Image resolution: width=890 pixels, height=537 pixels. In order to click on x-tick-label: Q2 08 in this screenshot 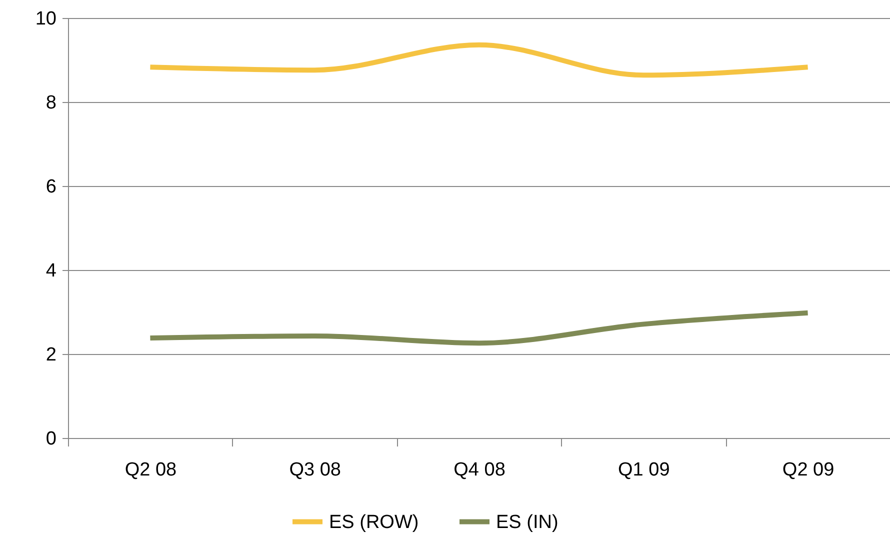, I will do `click(150, 470)`.